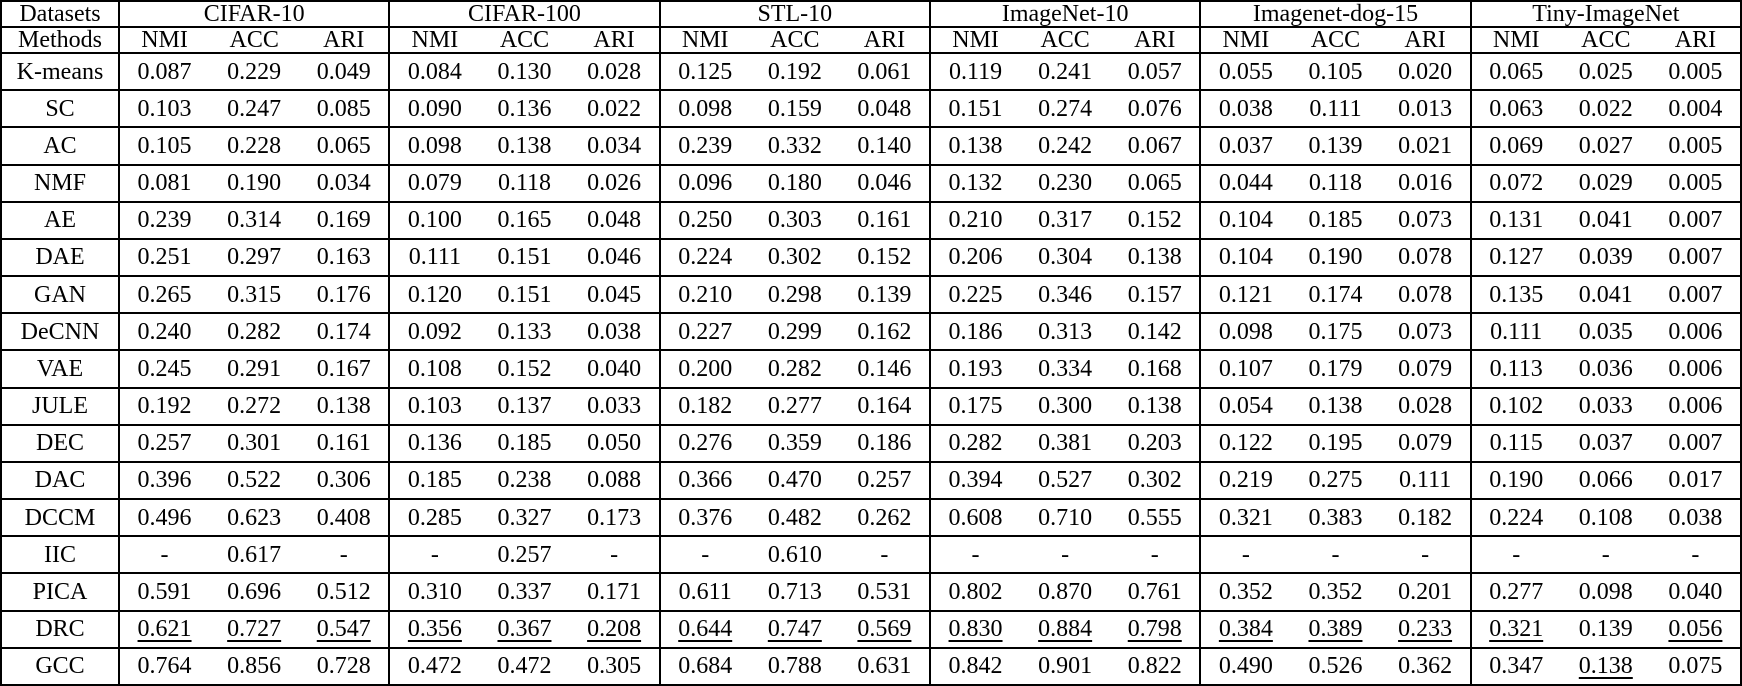 This screenshot has height=686, width=1742. I want to click on value-cell: 0.384, so click(1245, 629).